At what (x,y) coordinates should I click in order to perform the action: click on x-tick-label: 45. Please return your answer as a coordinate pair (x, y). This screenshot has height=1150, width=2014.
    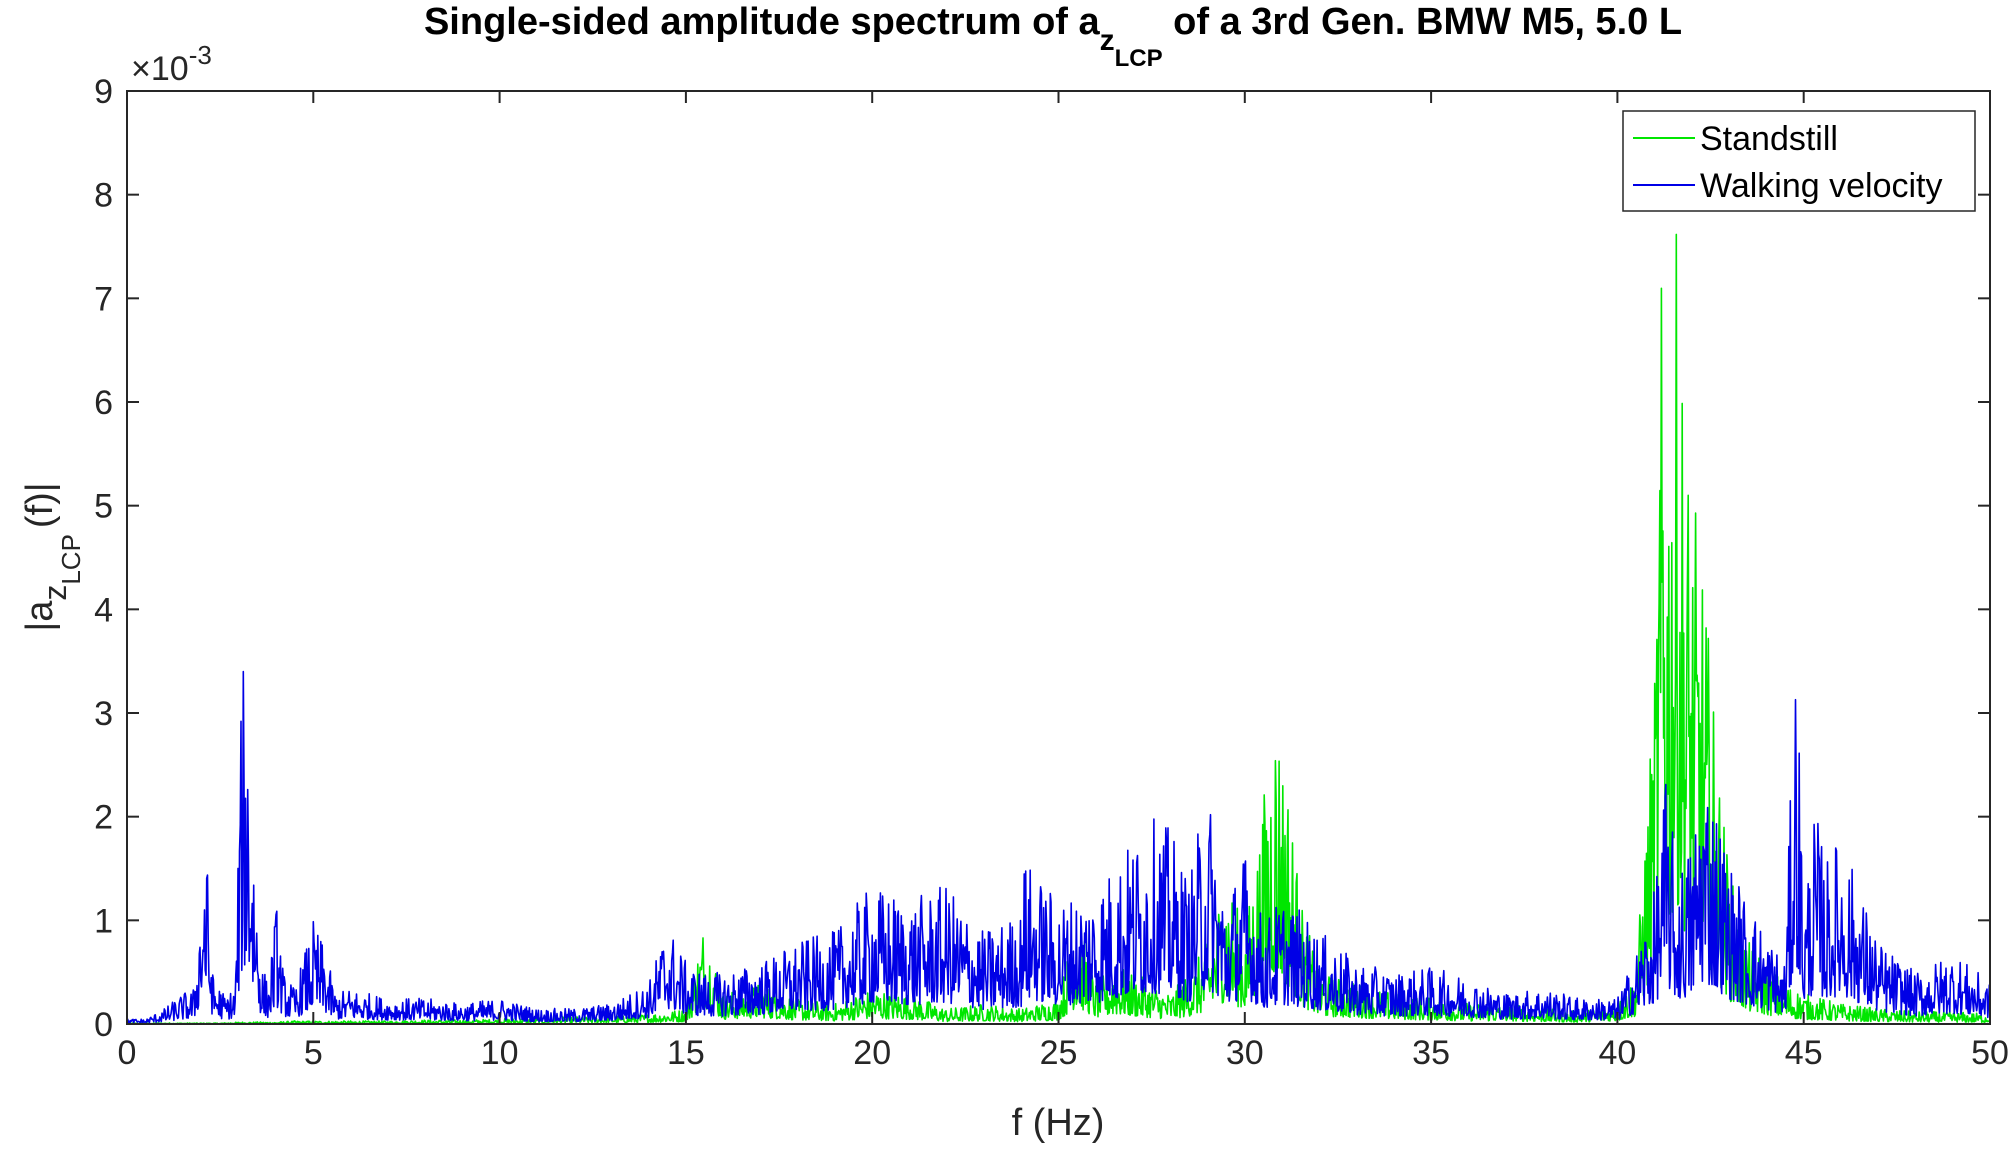
    Looking at the image, I should click on (1804, 1053).